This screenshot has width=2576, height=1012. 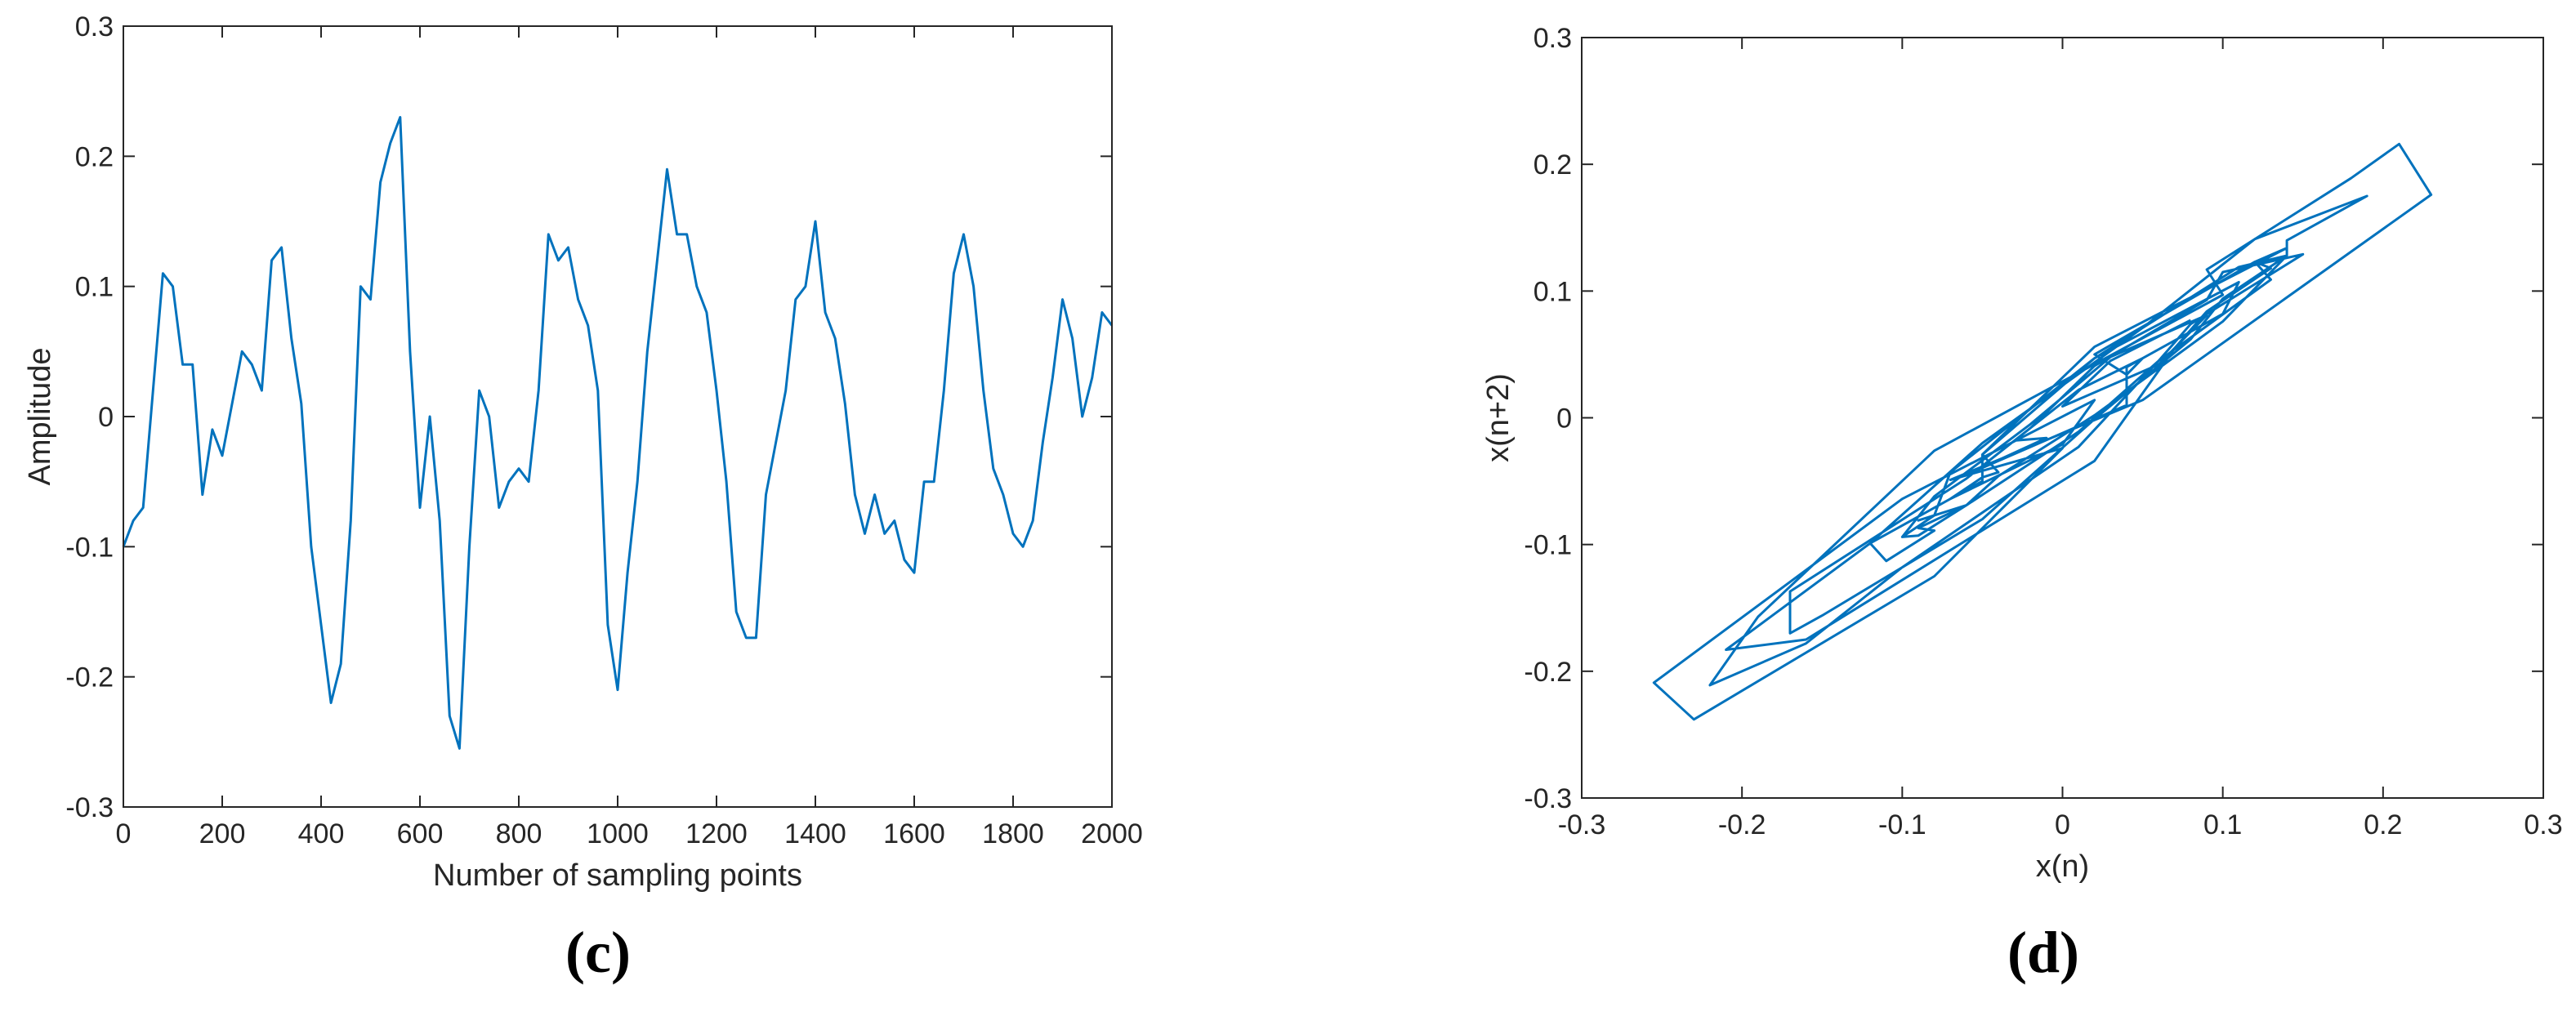 I want to click on panel-caption: (d), so click(x=2043, y=952).